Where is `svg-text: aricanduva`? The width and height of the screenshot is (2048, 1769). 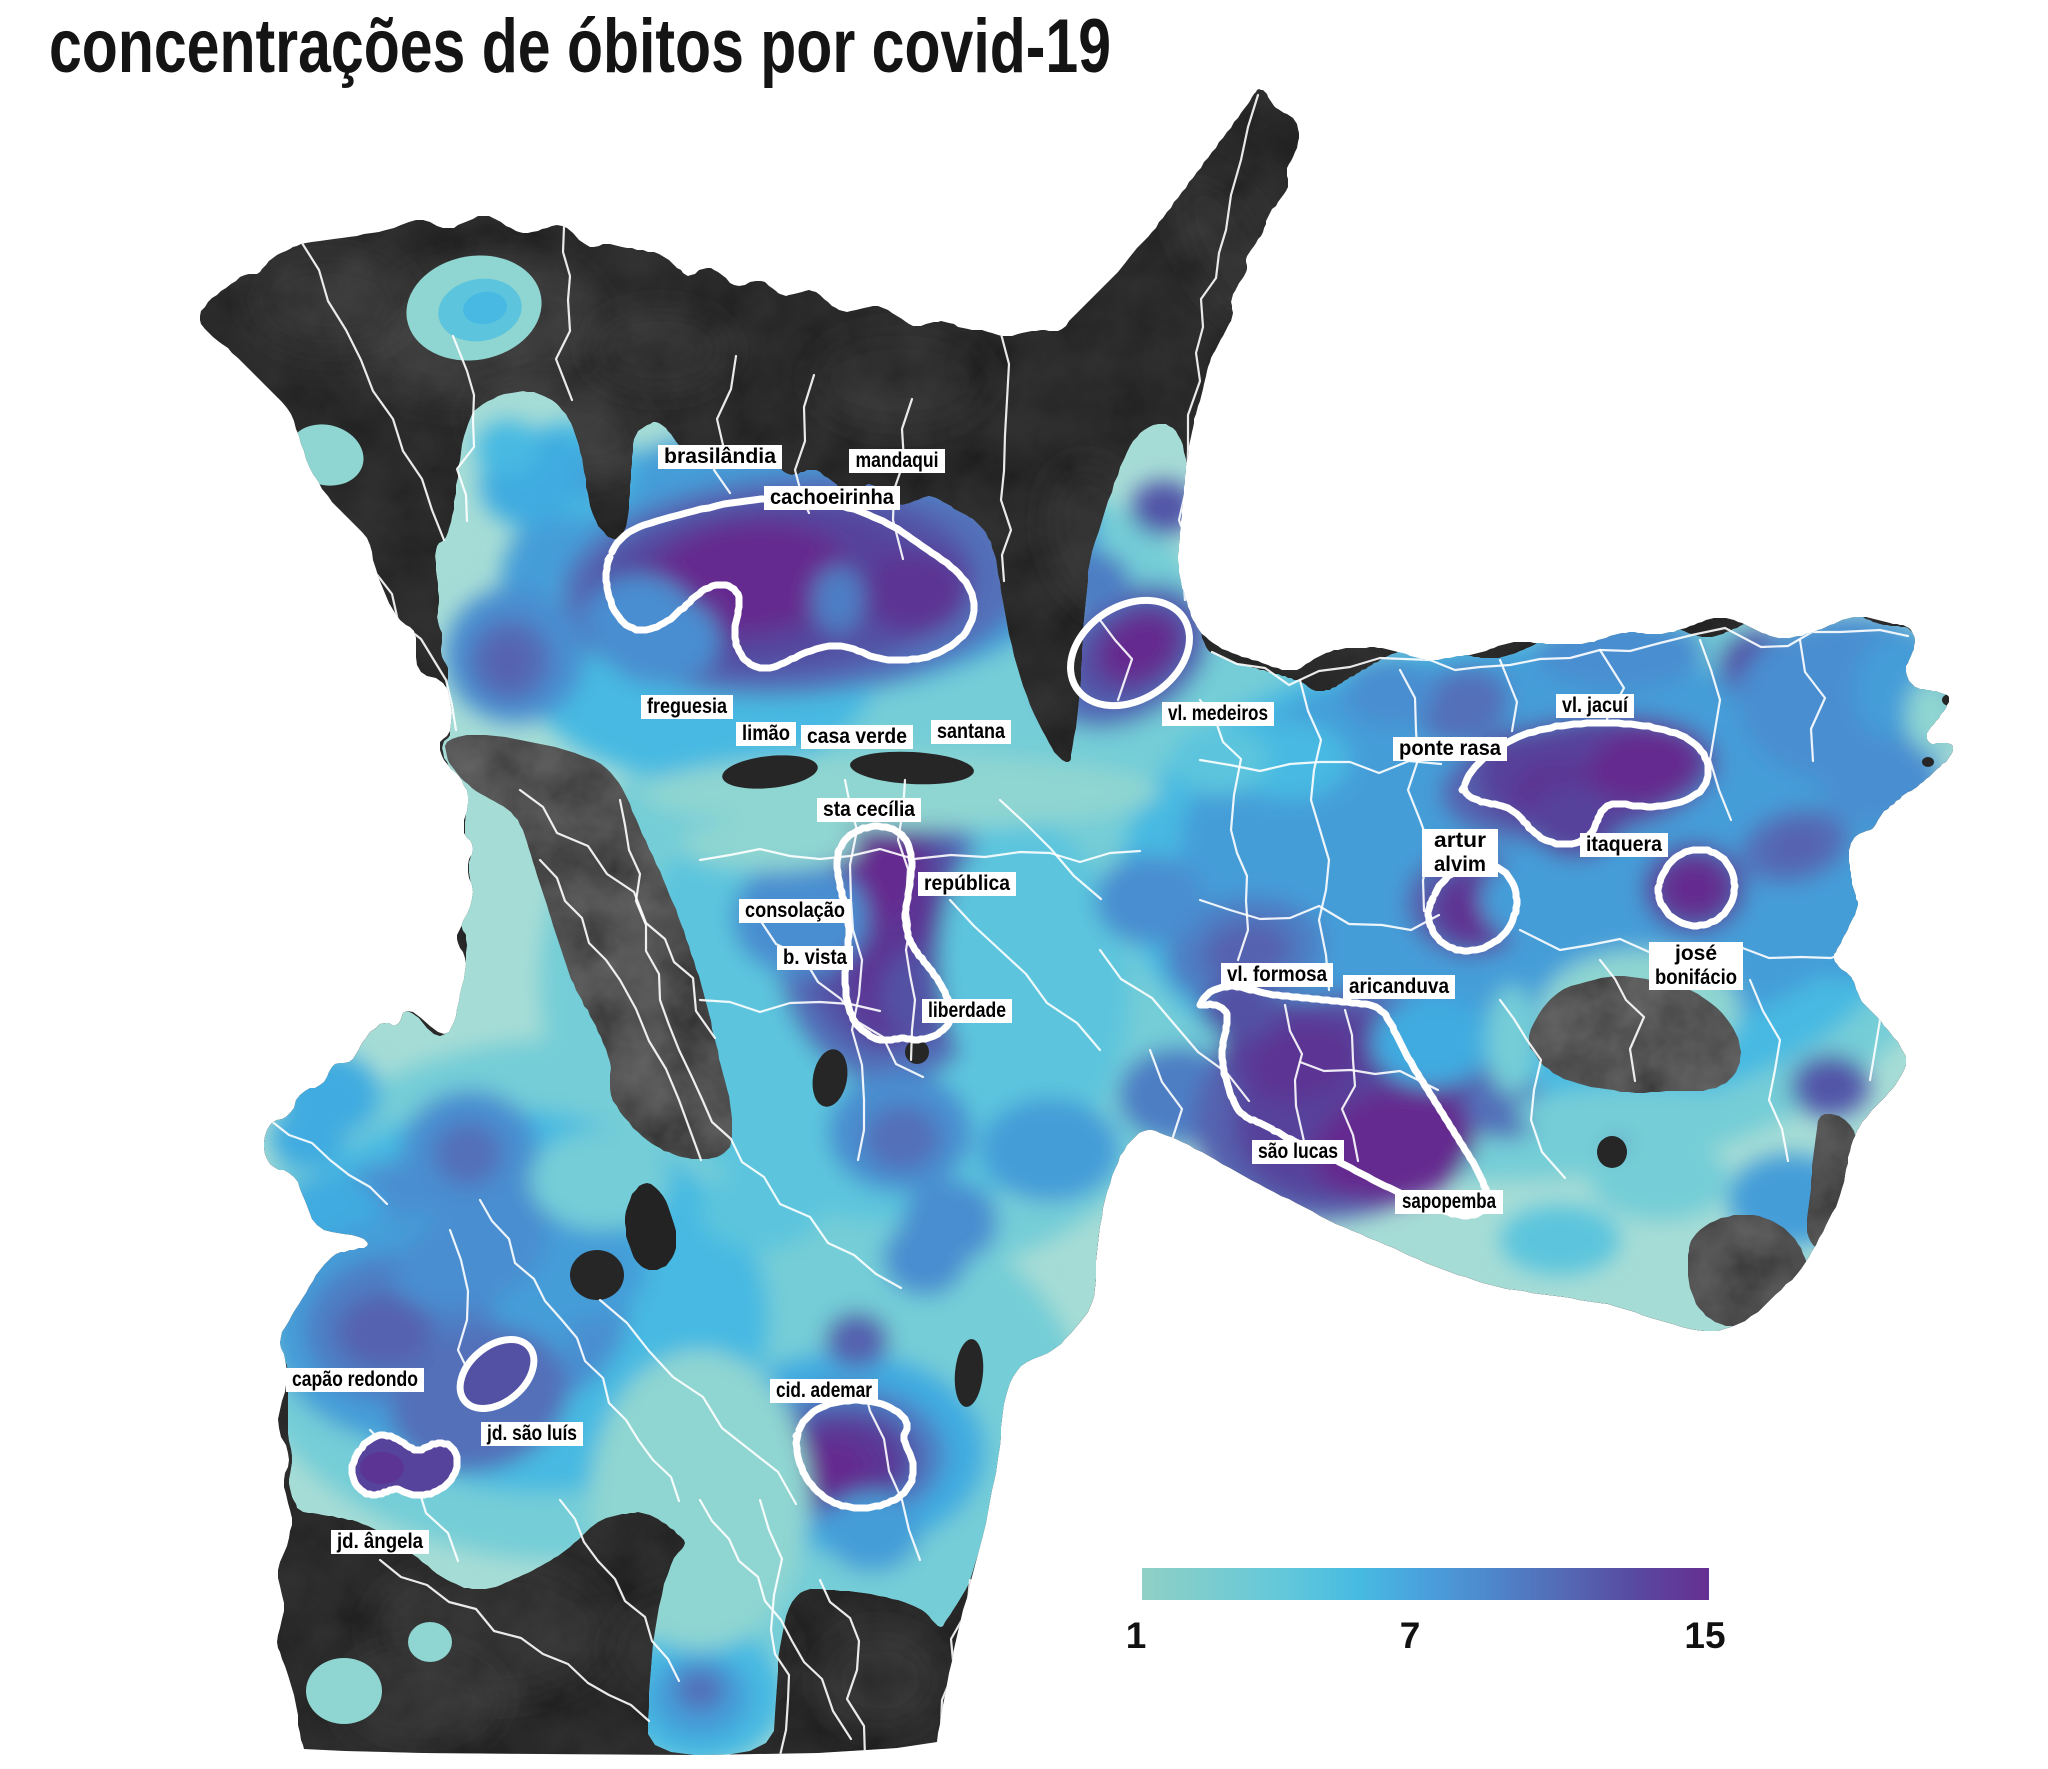
svg-text: aricanduva is located at coordinates (1399, 986).